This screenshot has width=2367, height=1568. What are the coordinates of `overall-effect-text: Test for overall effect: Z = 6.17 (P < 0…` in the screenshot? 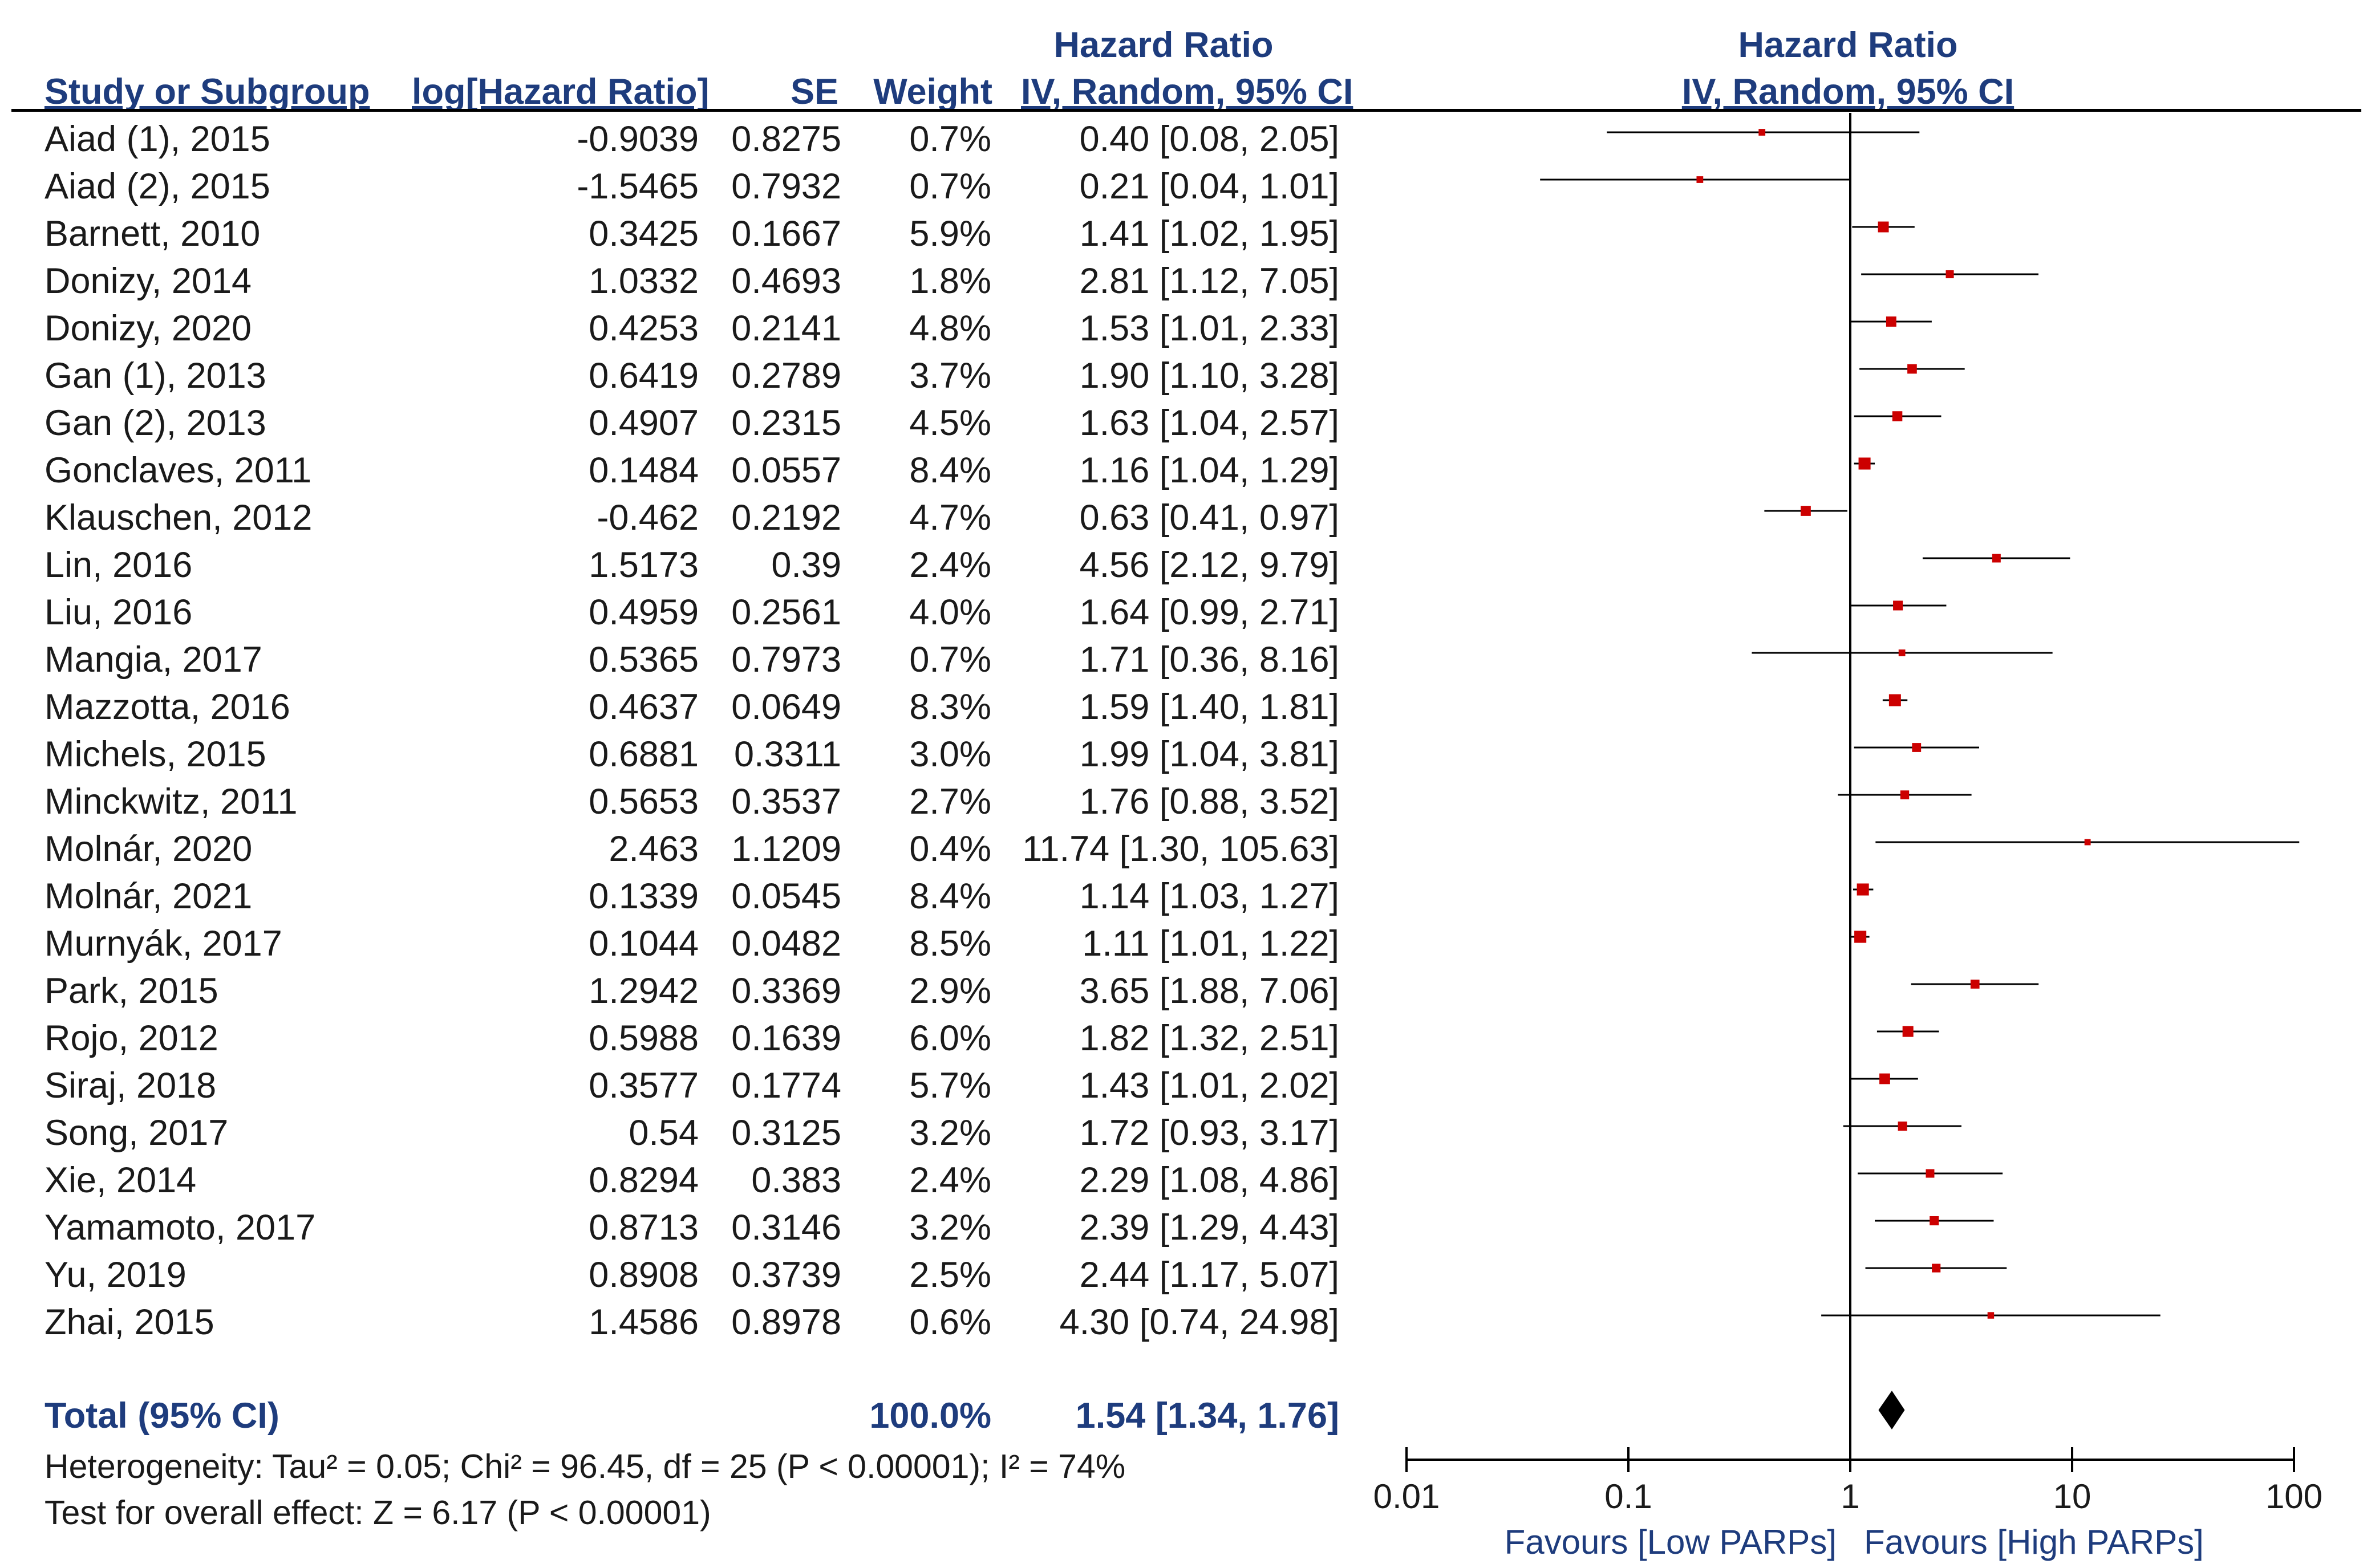 It's located at (377, 1513).